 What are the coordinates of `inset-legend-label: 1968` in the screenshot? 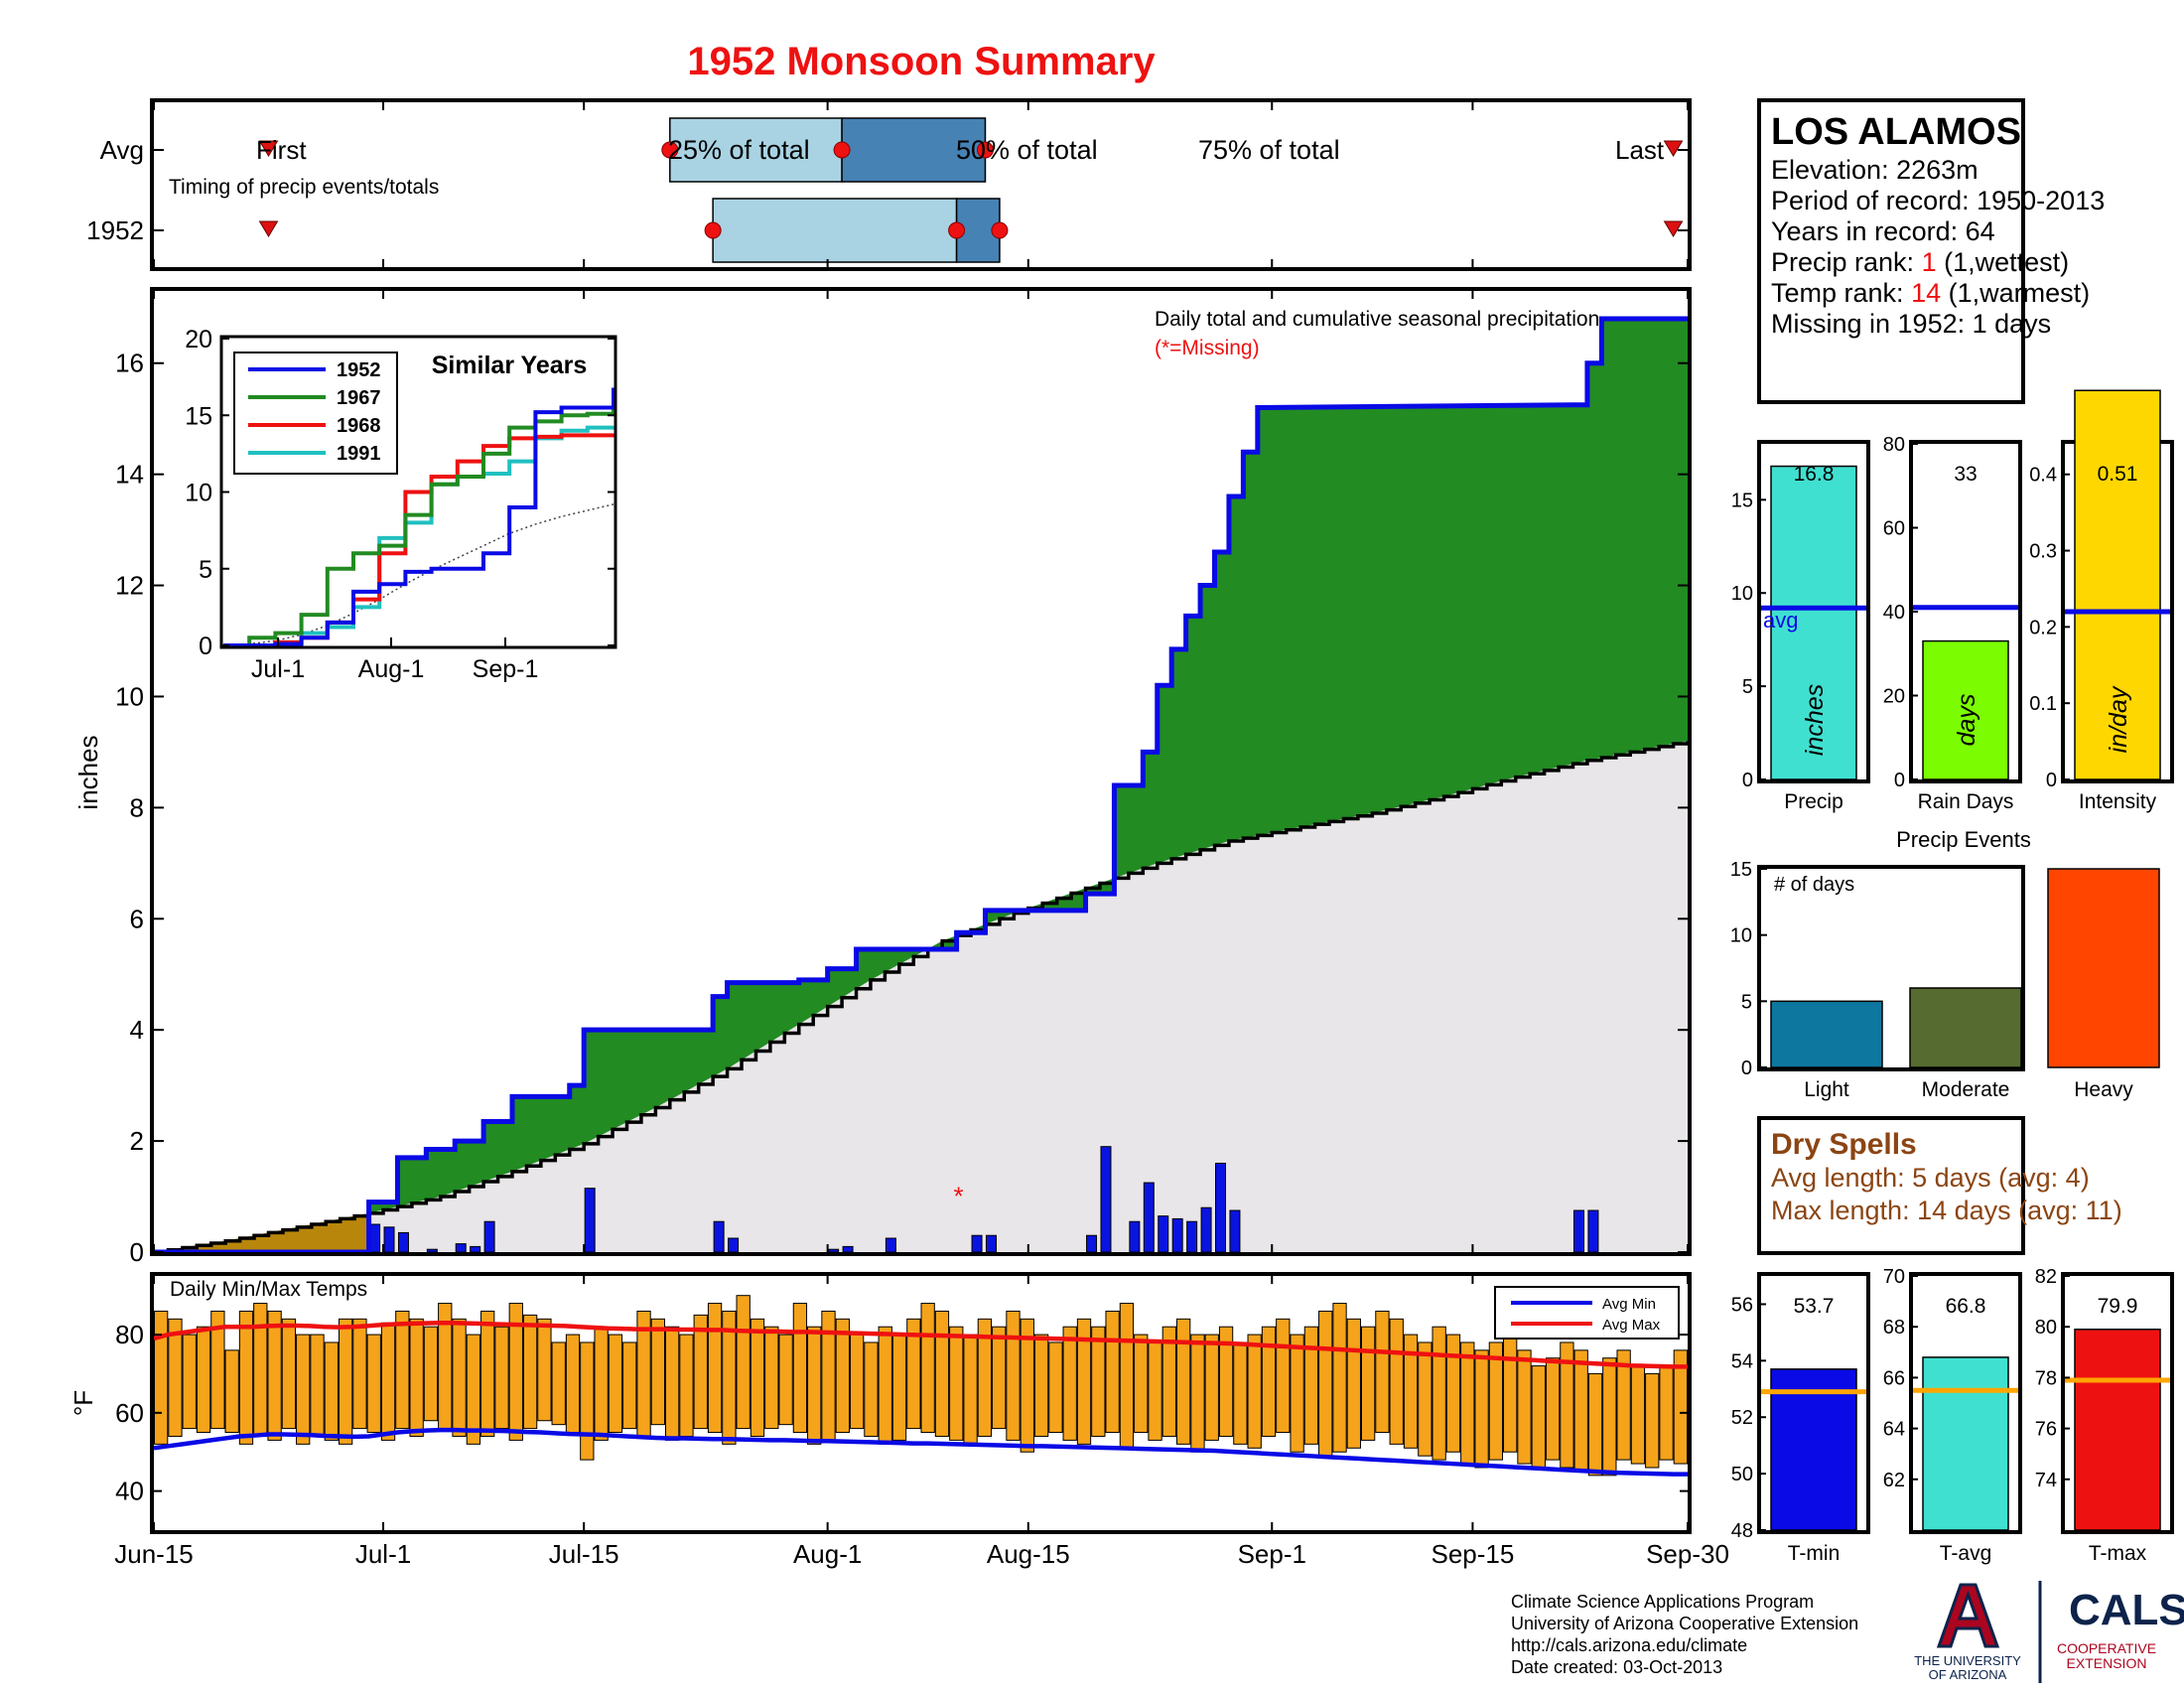 It's located at (359, 426).